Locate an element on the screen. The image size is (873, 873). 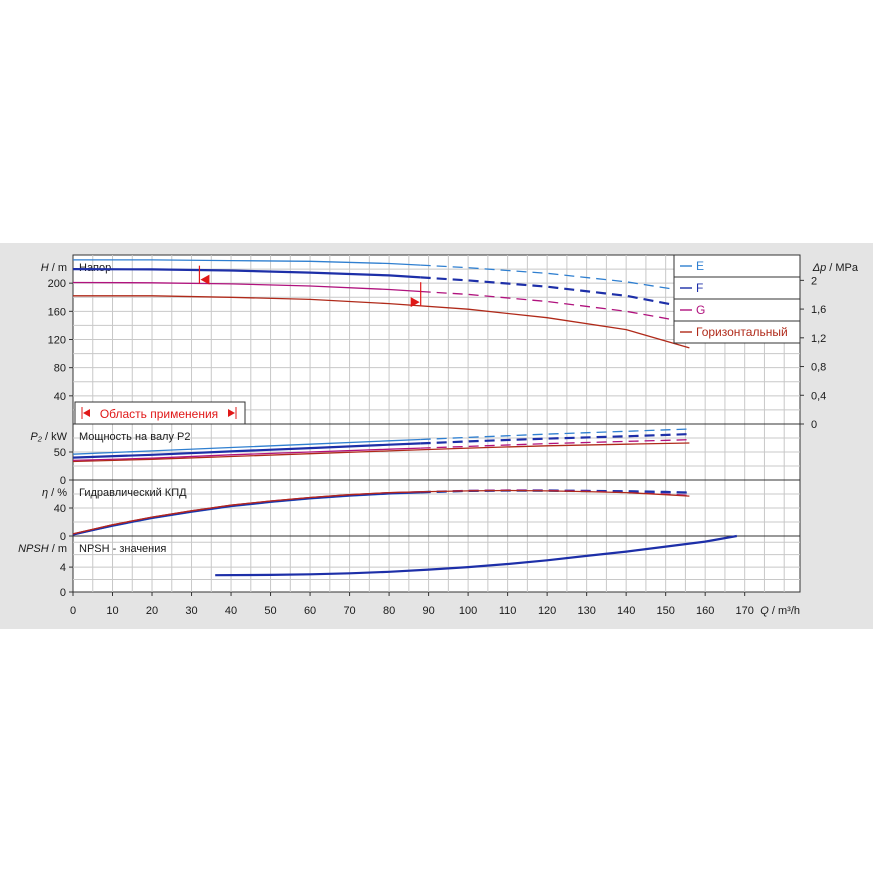
y-axis-label-efficiency: η / % is located at coordinates (54, 493).